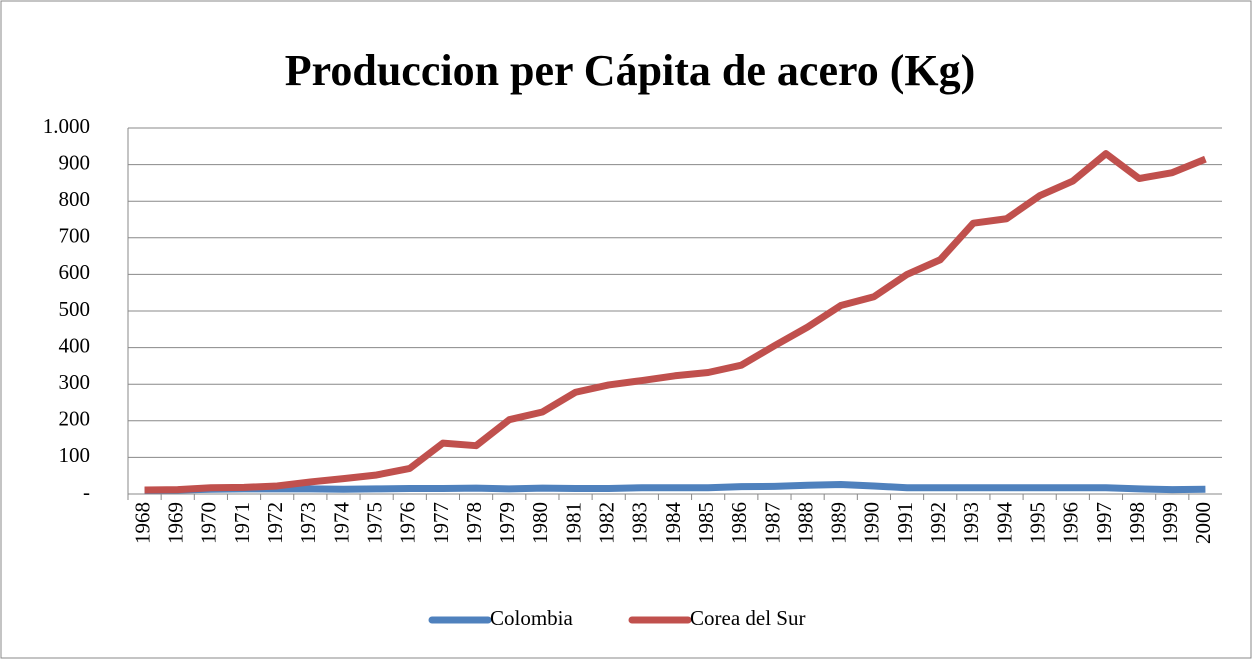 The width and height of the screenshot is (1253, 660). What do you see at coordinates (441, 523) in the screenshot?
I see `x-tick-label: 1977` at bounding box center [441, 523].